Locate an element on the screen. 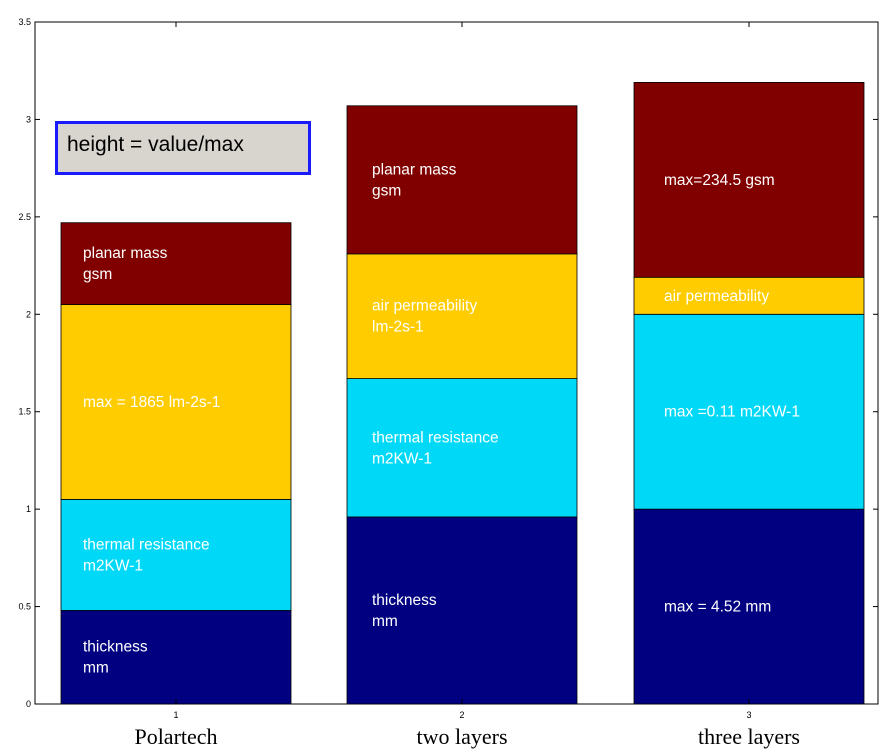 This screenshot has width=879, height=753. y-tick-label: 2 is located at coordinates (28, 314).